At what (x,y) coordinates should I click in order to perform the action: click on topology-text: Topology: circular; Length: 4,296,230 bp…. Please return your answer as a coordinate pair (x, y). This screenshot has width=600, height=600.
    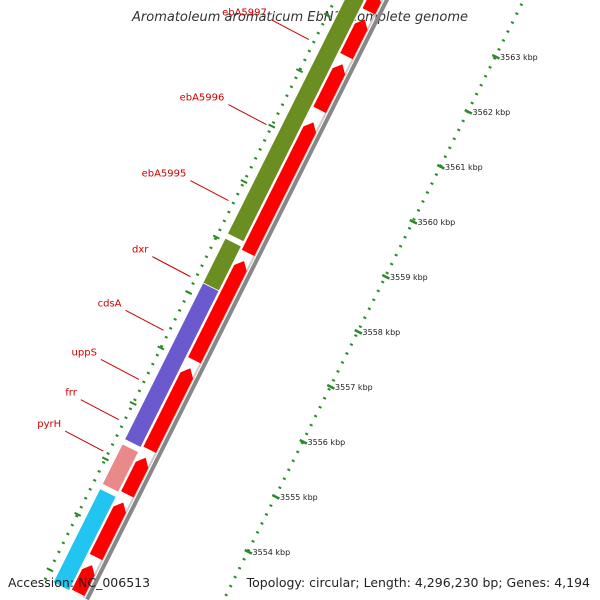
    Looking at the image, I should click on (418, 582).